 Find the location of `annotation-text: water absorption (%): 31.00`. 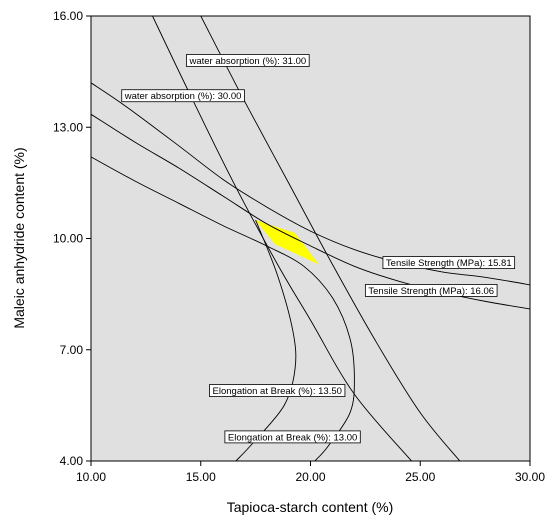

annotation-text: water absorption (%): 31.00 is located at coordinates (247, 61).